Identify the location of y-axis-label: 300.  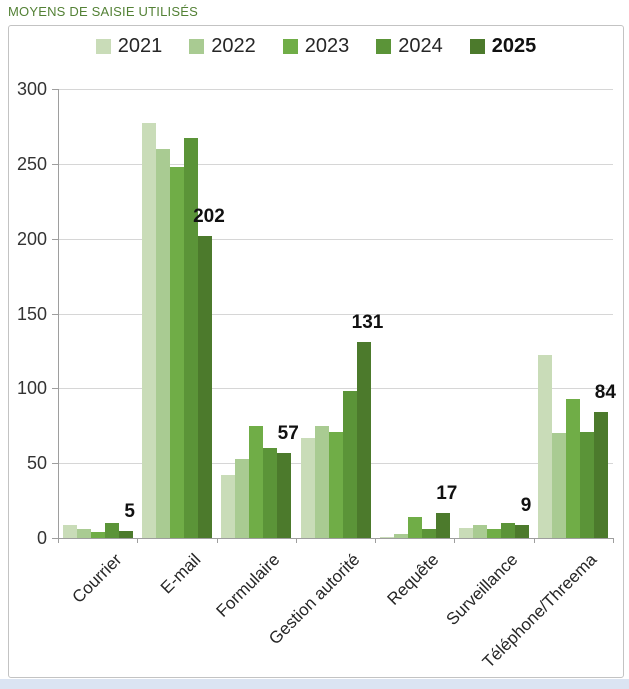
(31, 89).